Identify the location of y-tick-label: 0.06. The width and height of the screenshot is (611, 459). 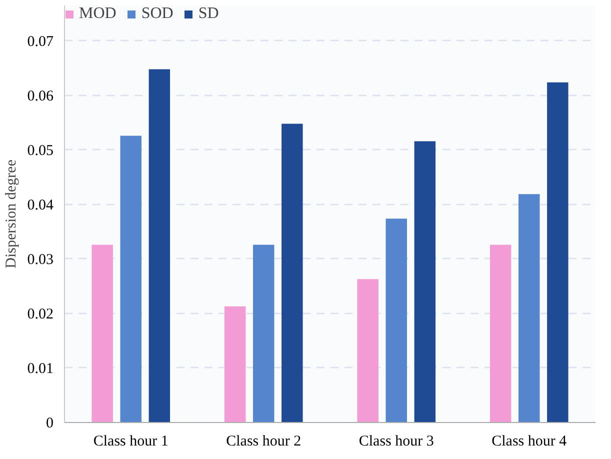
(40, 96).